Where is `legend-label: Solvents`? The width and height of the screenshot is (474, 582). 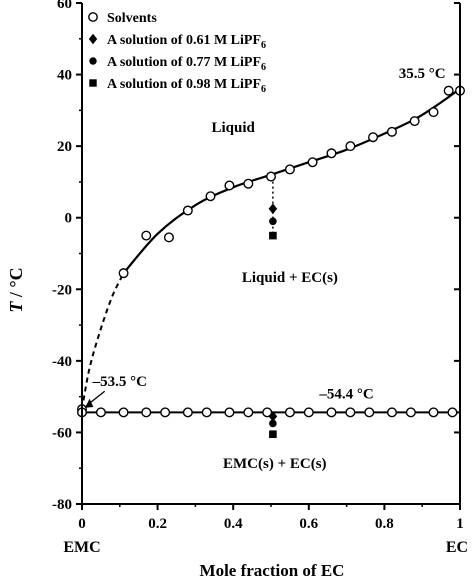 legend-label: Solvents is located at coordinates (132, 18).